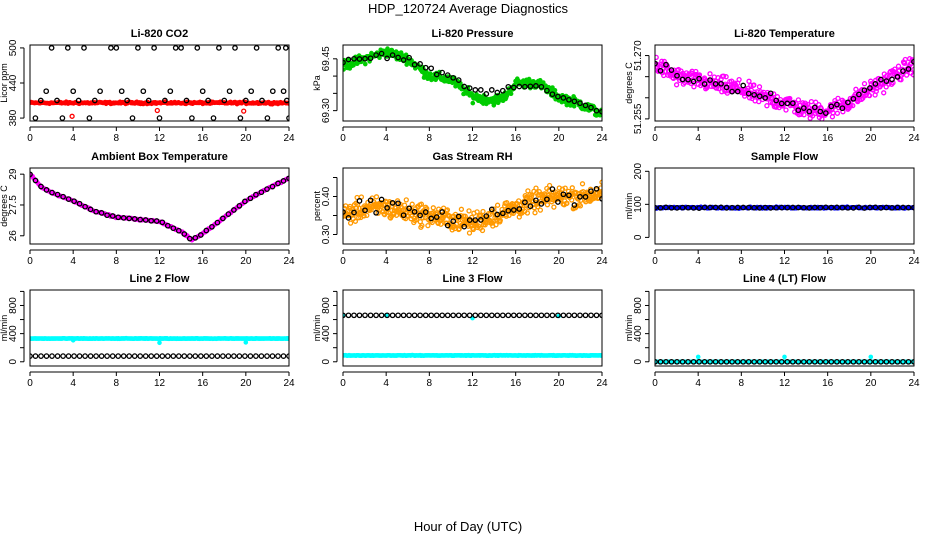  I want to click on figure-title: HDP_120724 Average Diagnostics, so click(468, 8).